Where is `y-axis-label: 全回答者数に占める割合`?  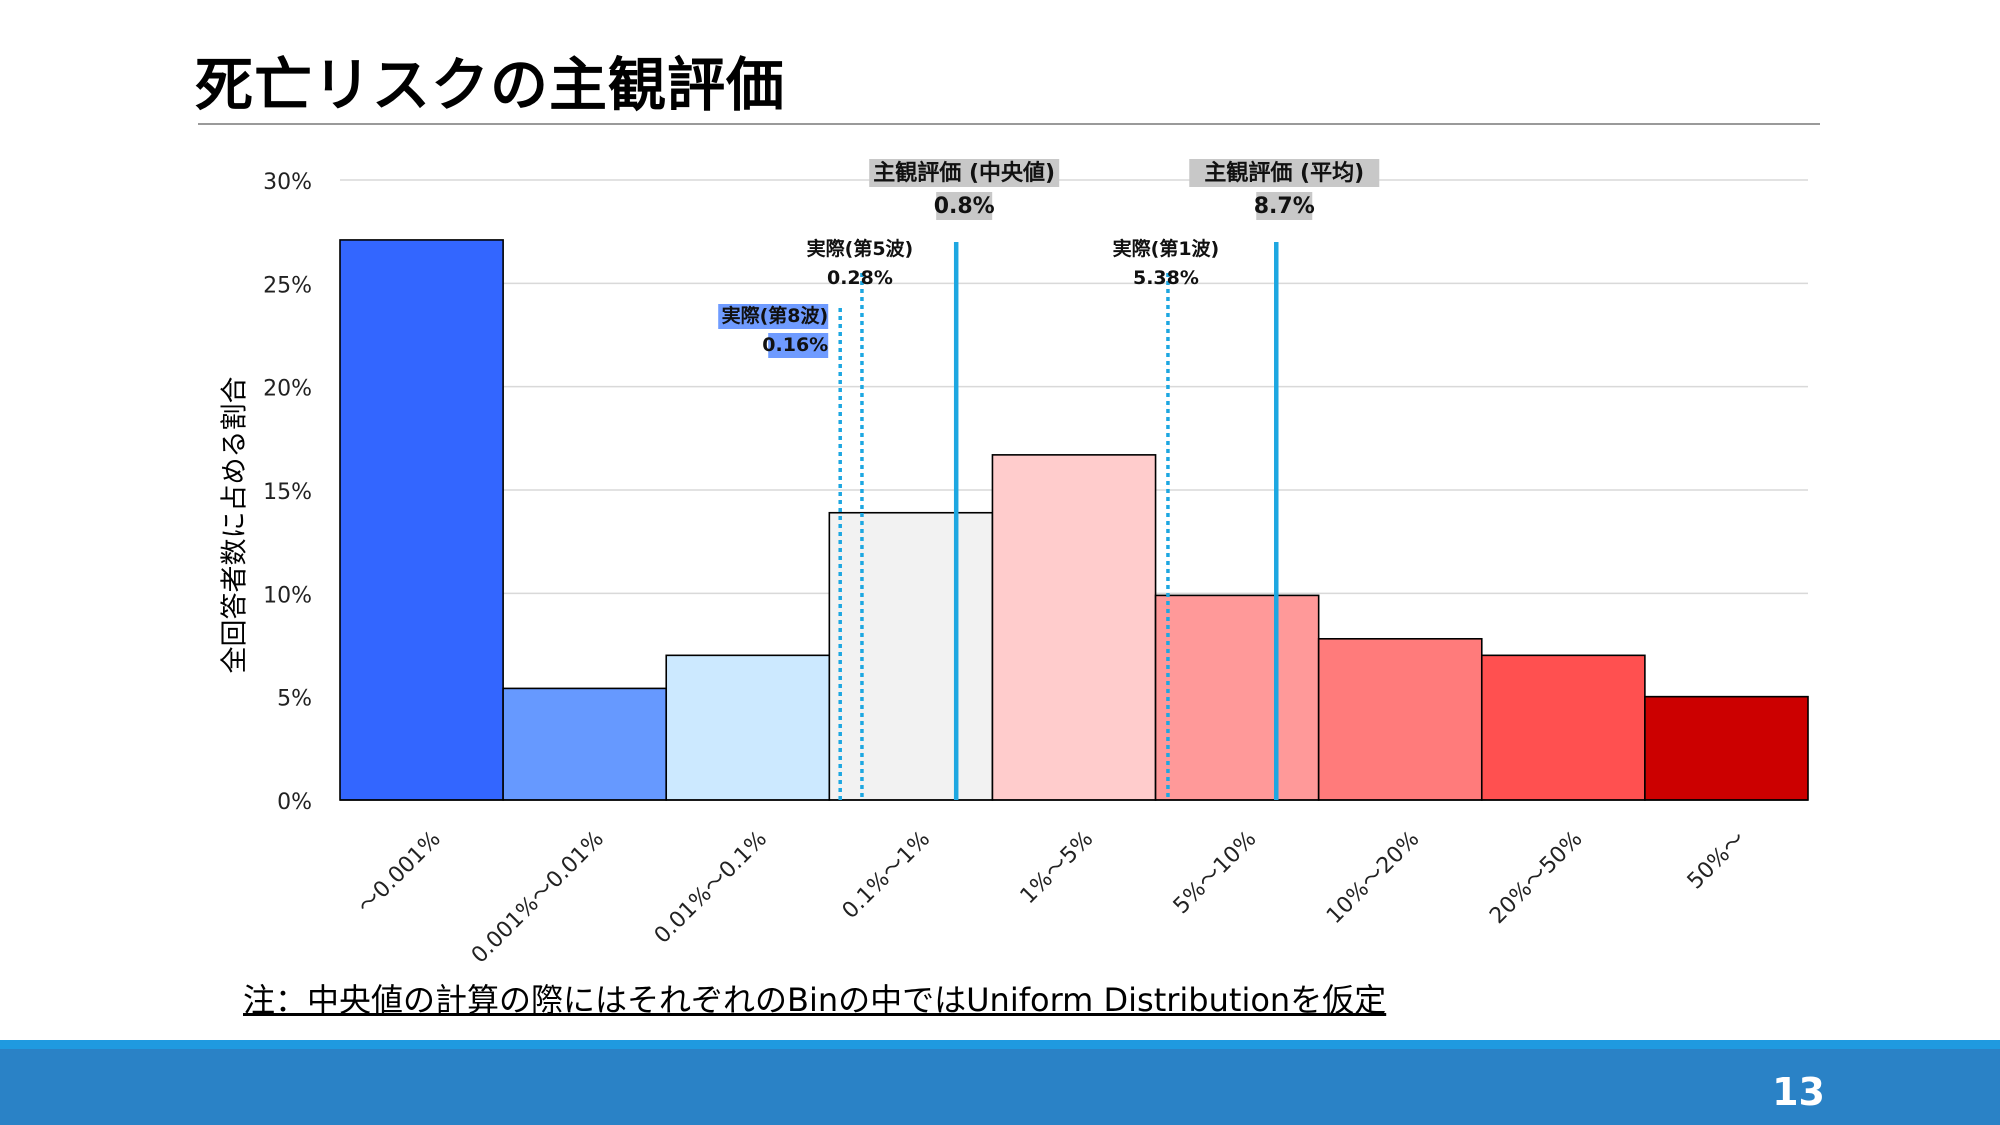
y-axis-label: 全回答者数に占める割合 is located at coordinates (235, 525).